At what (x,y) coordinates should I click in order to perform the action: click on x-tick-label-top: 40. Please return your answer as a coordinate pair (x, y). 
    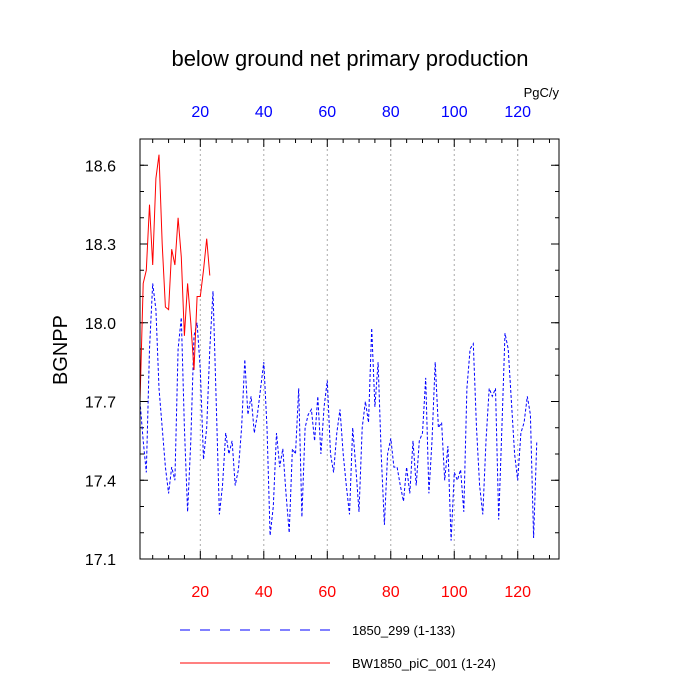
    Looking at the image, I should click on (264, 112).